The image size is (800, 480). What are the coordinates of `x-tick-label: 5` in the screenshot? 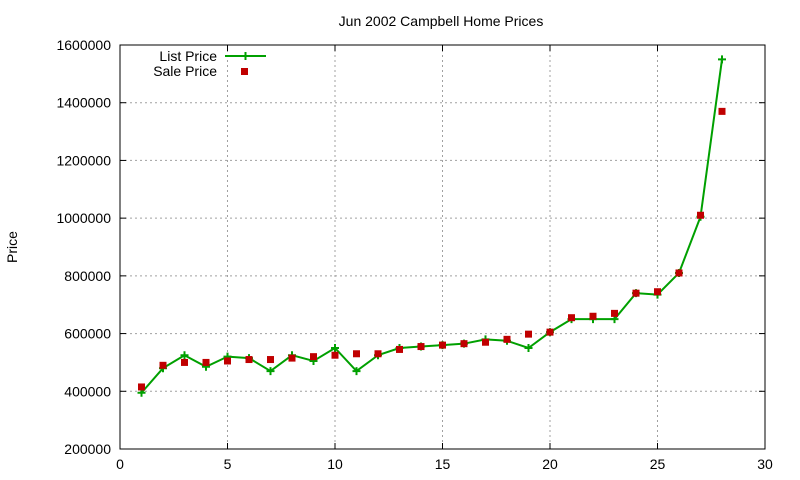 It's located at (228, 464).